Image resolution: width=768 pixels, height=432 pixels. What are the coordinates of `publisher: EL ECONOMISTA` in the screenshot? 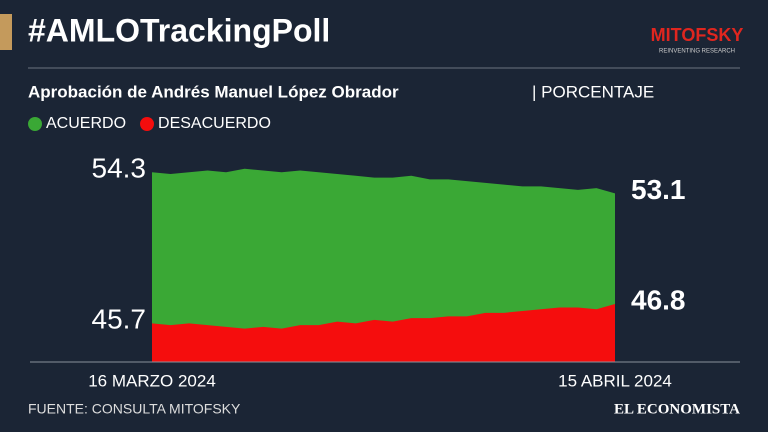 It's located at (677, 409).